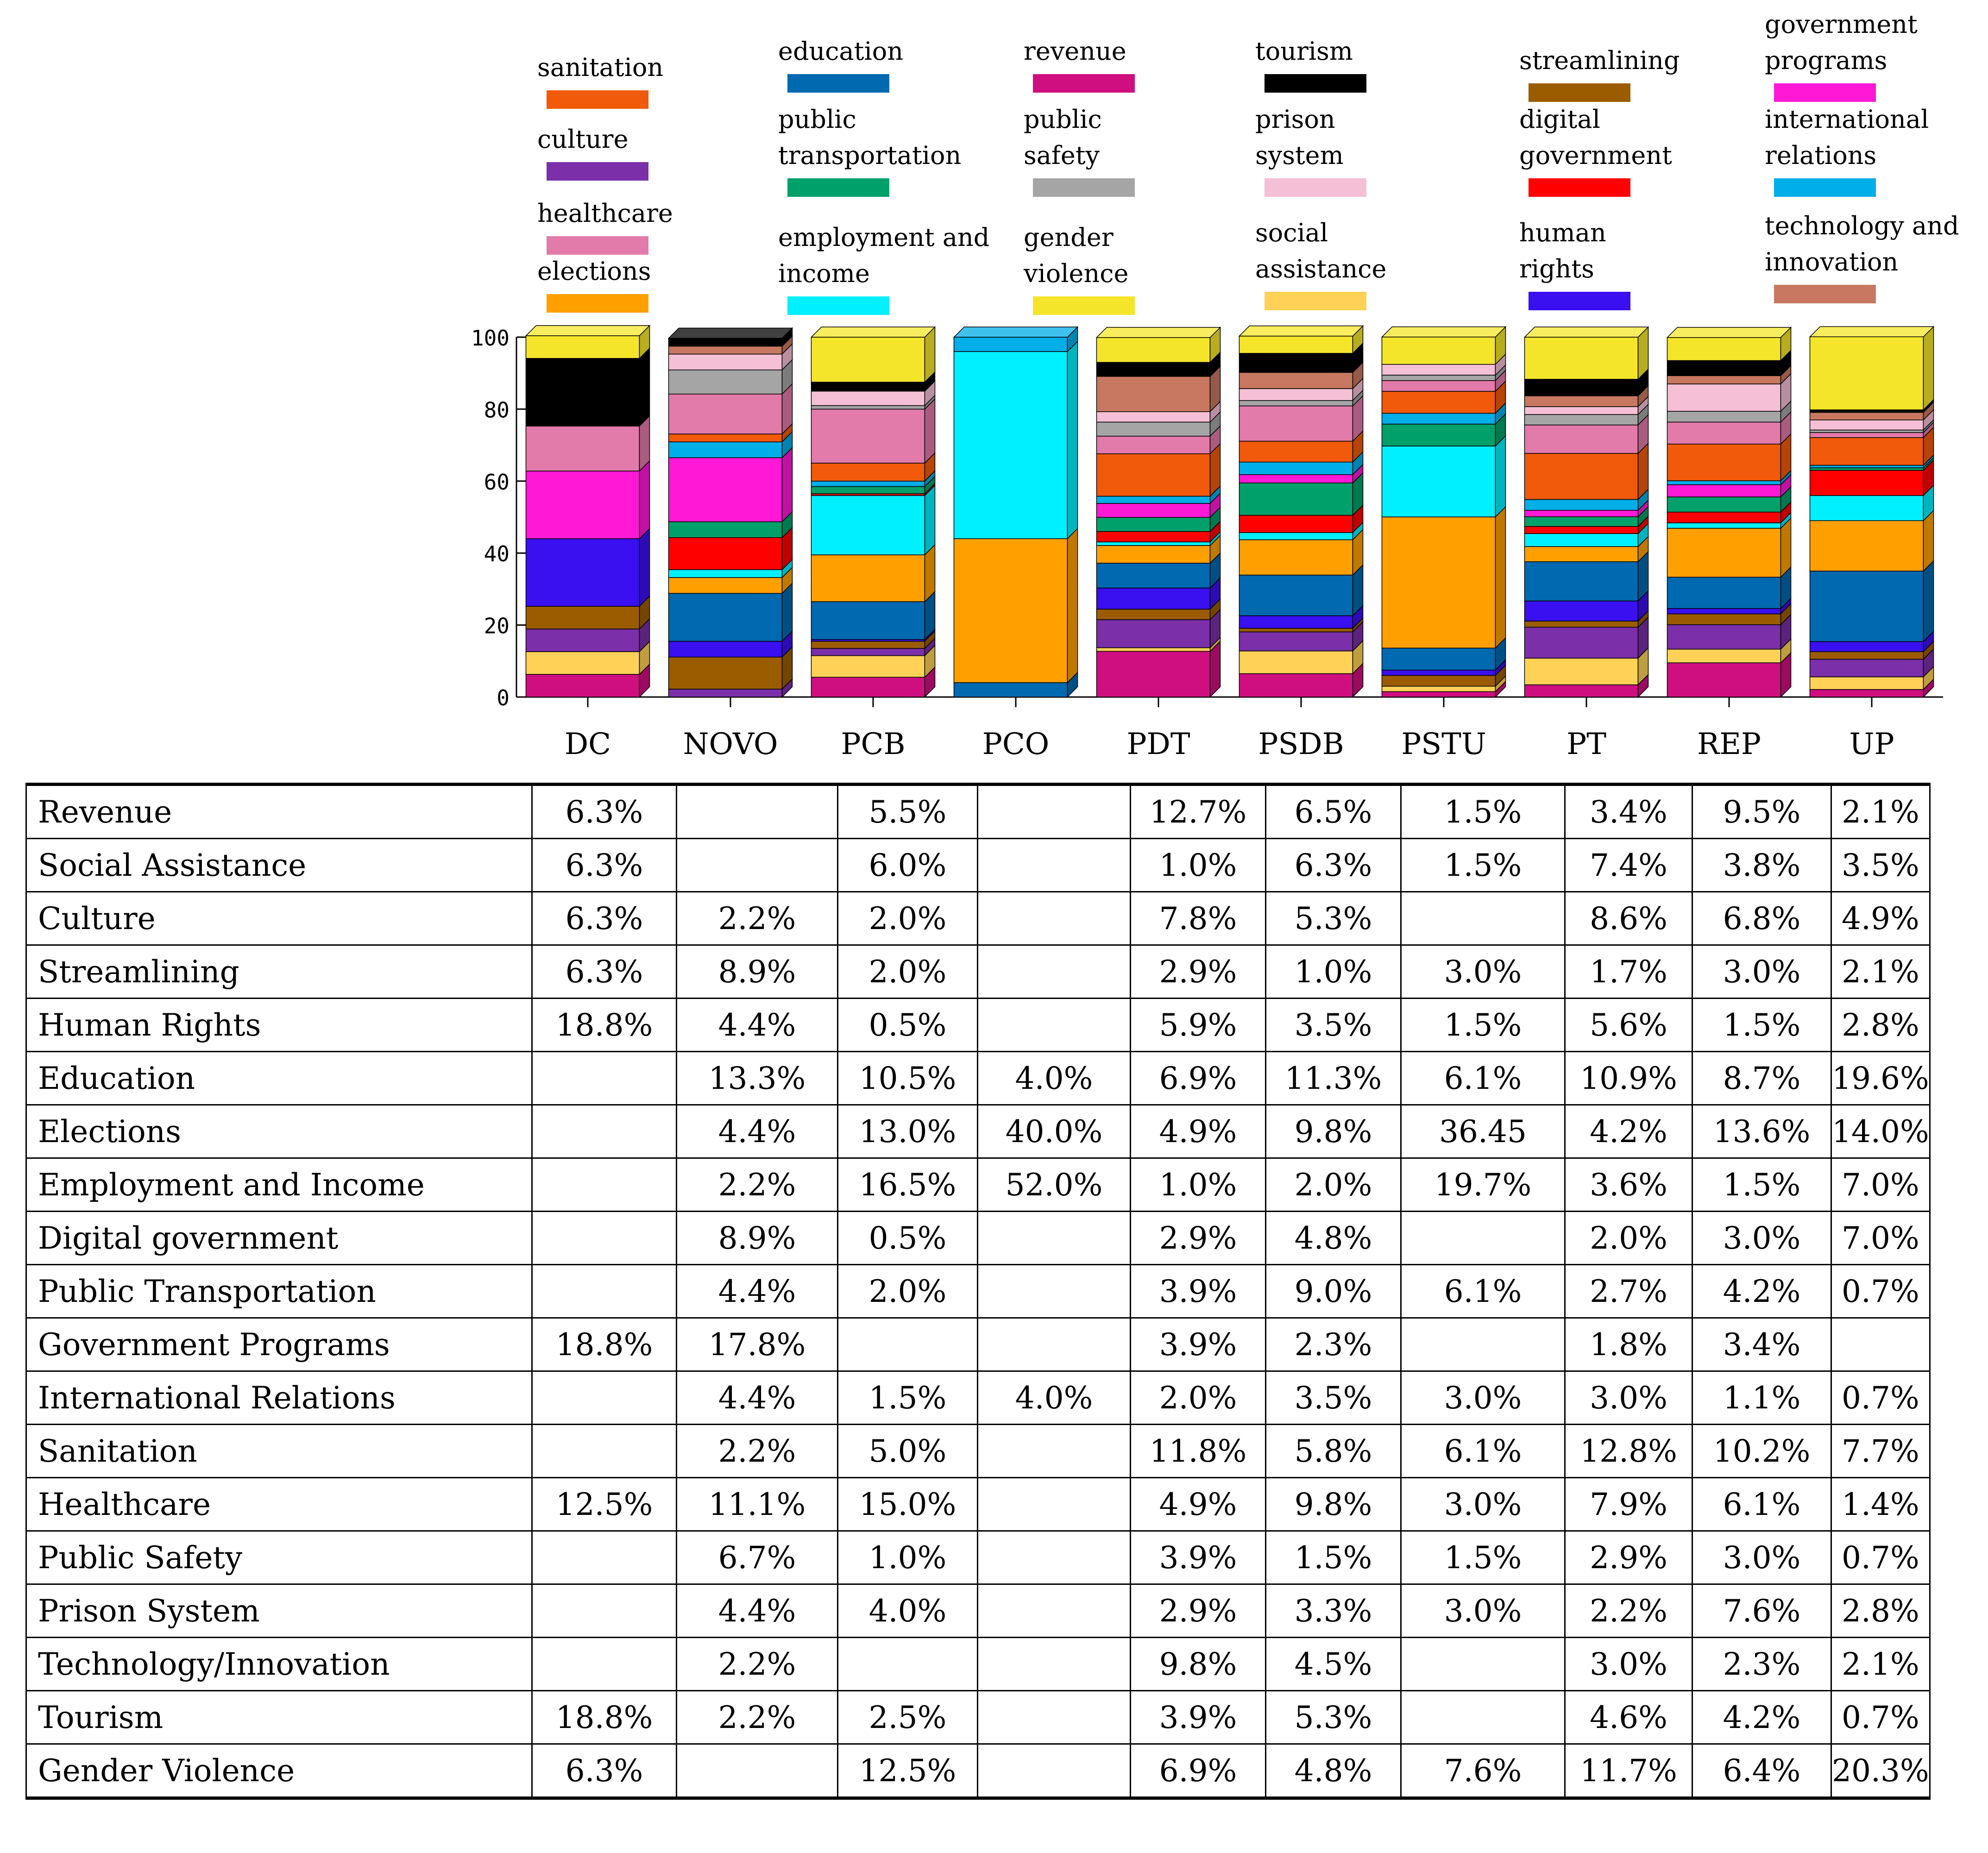 The height and width of the screenshot is (1853, 1988). I want to click on bar-segment-dc-government-programs-side, so click(644, 500).